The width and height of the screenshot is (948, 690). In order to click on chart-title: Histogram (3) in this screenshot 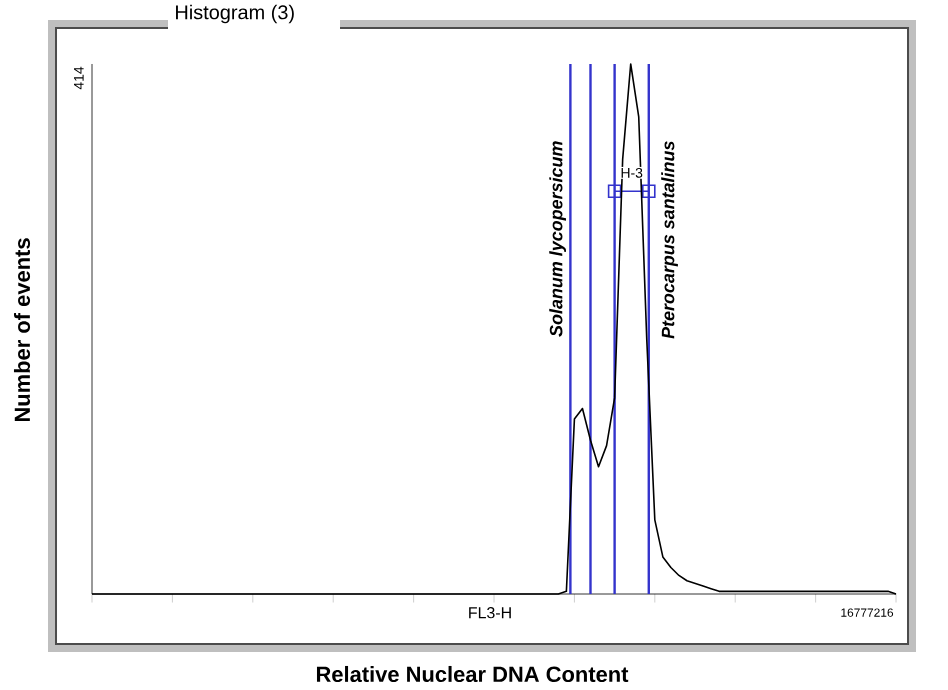, I will do `click(235, 14)`.